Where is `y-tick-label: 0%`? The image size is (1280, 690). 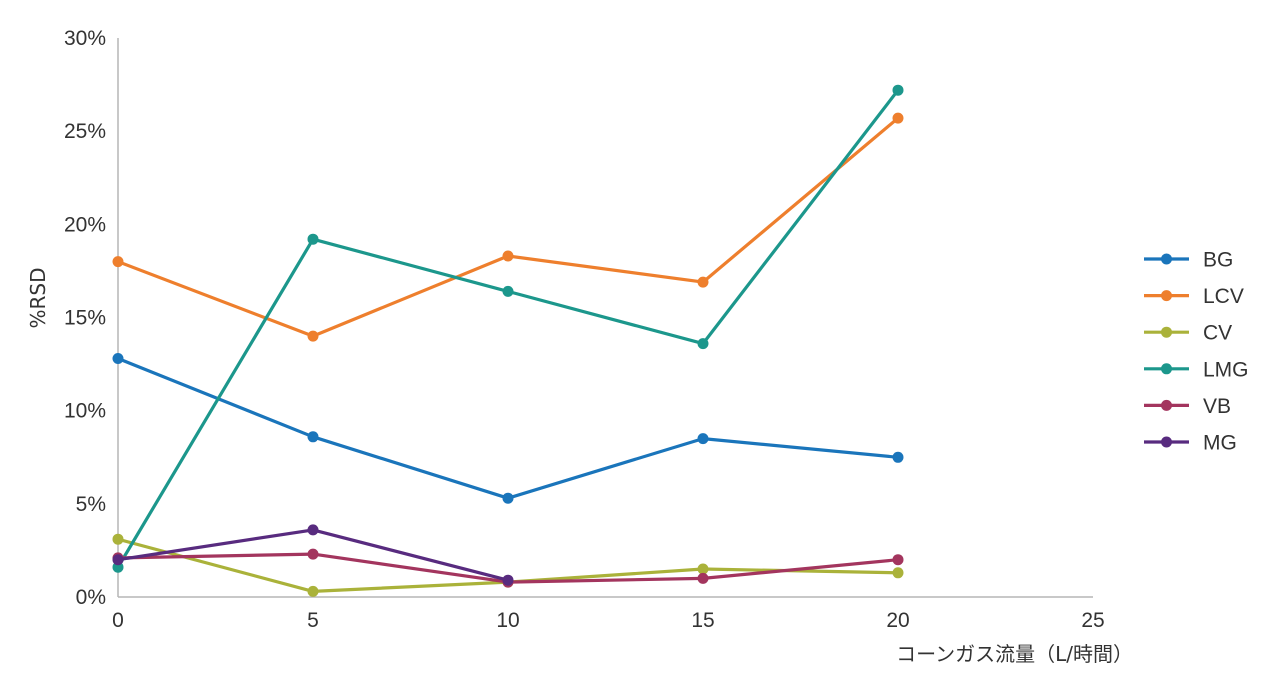
y-tick-label: 0% is located at coordinates (91, 597).